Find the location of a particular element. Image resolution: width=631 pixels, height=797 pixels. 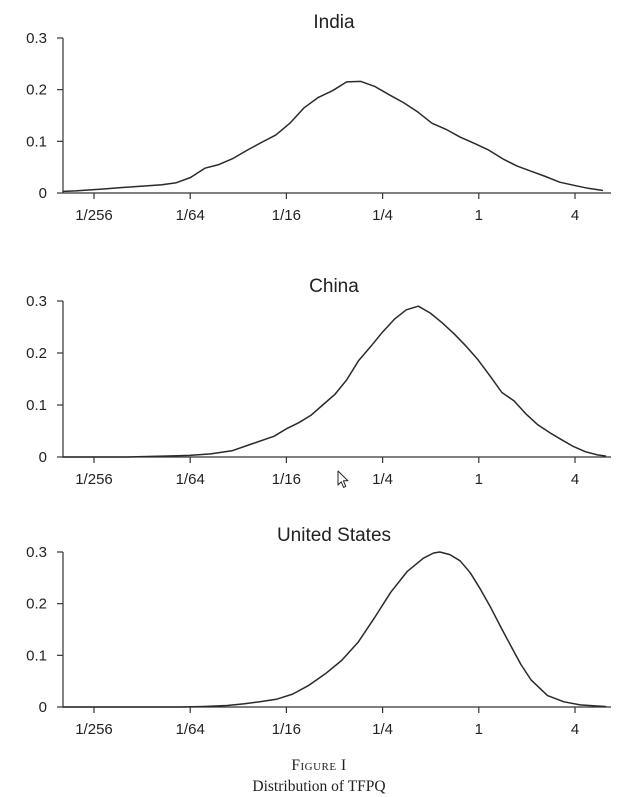

panel-title: China is located at coordinates (334, 286).